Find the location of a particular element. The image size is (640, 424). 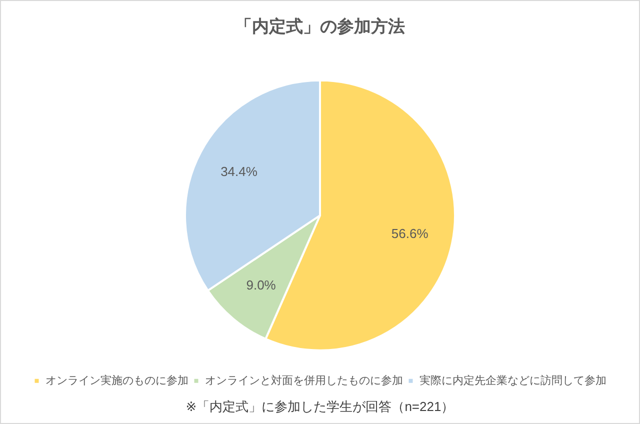

legend-label: オンライン実施のものに参加 is located at coordinates (116, 380).